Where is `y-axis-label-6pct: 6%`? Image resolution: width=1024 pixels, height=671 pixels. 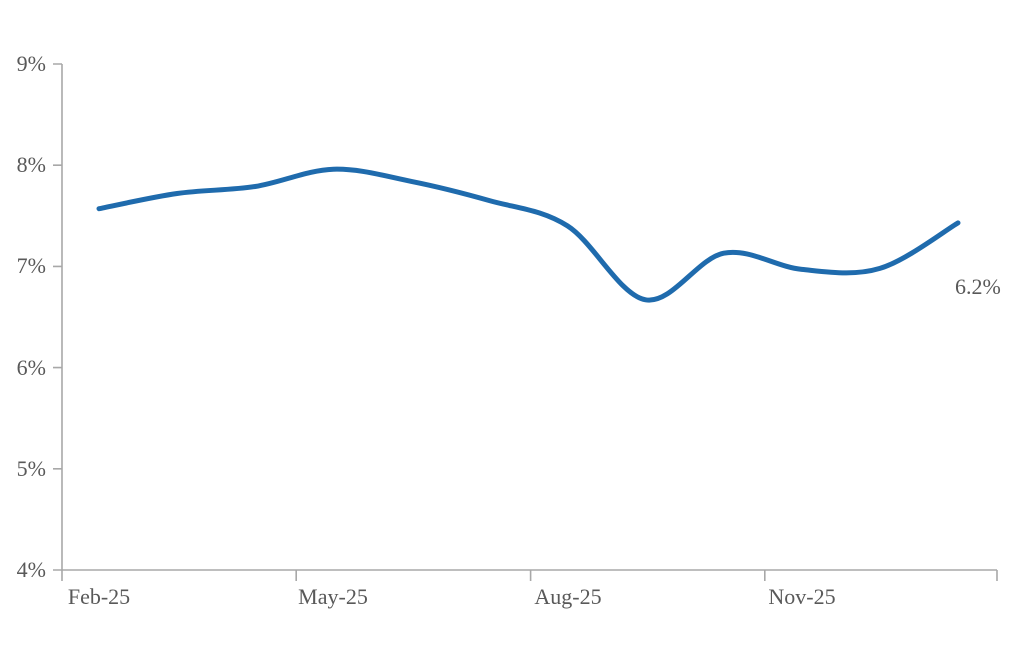 y-axis-label-6pct: 6% is located at coordinates (31, 367).